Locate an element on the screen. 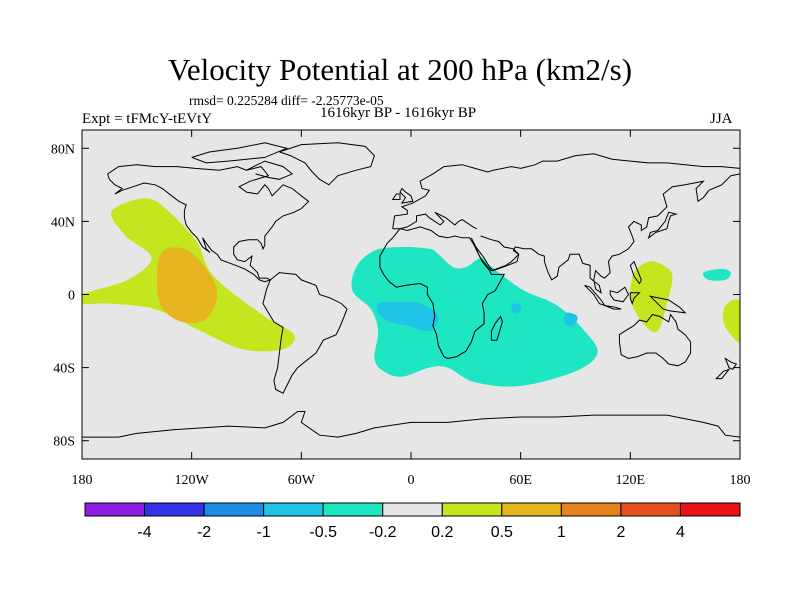 Image resolution: width=800 pixels, height=600 pixels. colorbar-label: -1 is located at coordinates (264, 532).